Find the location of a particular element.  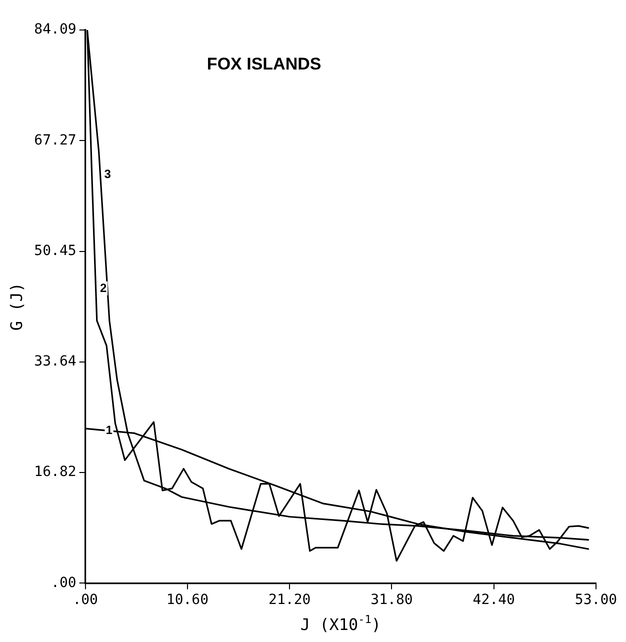

y-tick-label: 67.27 is located at coordinates (55, 140).